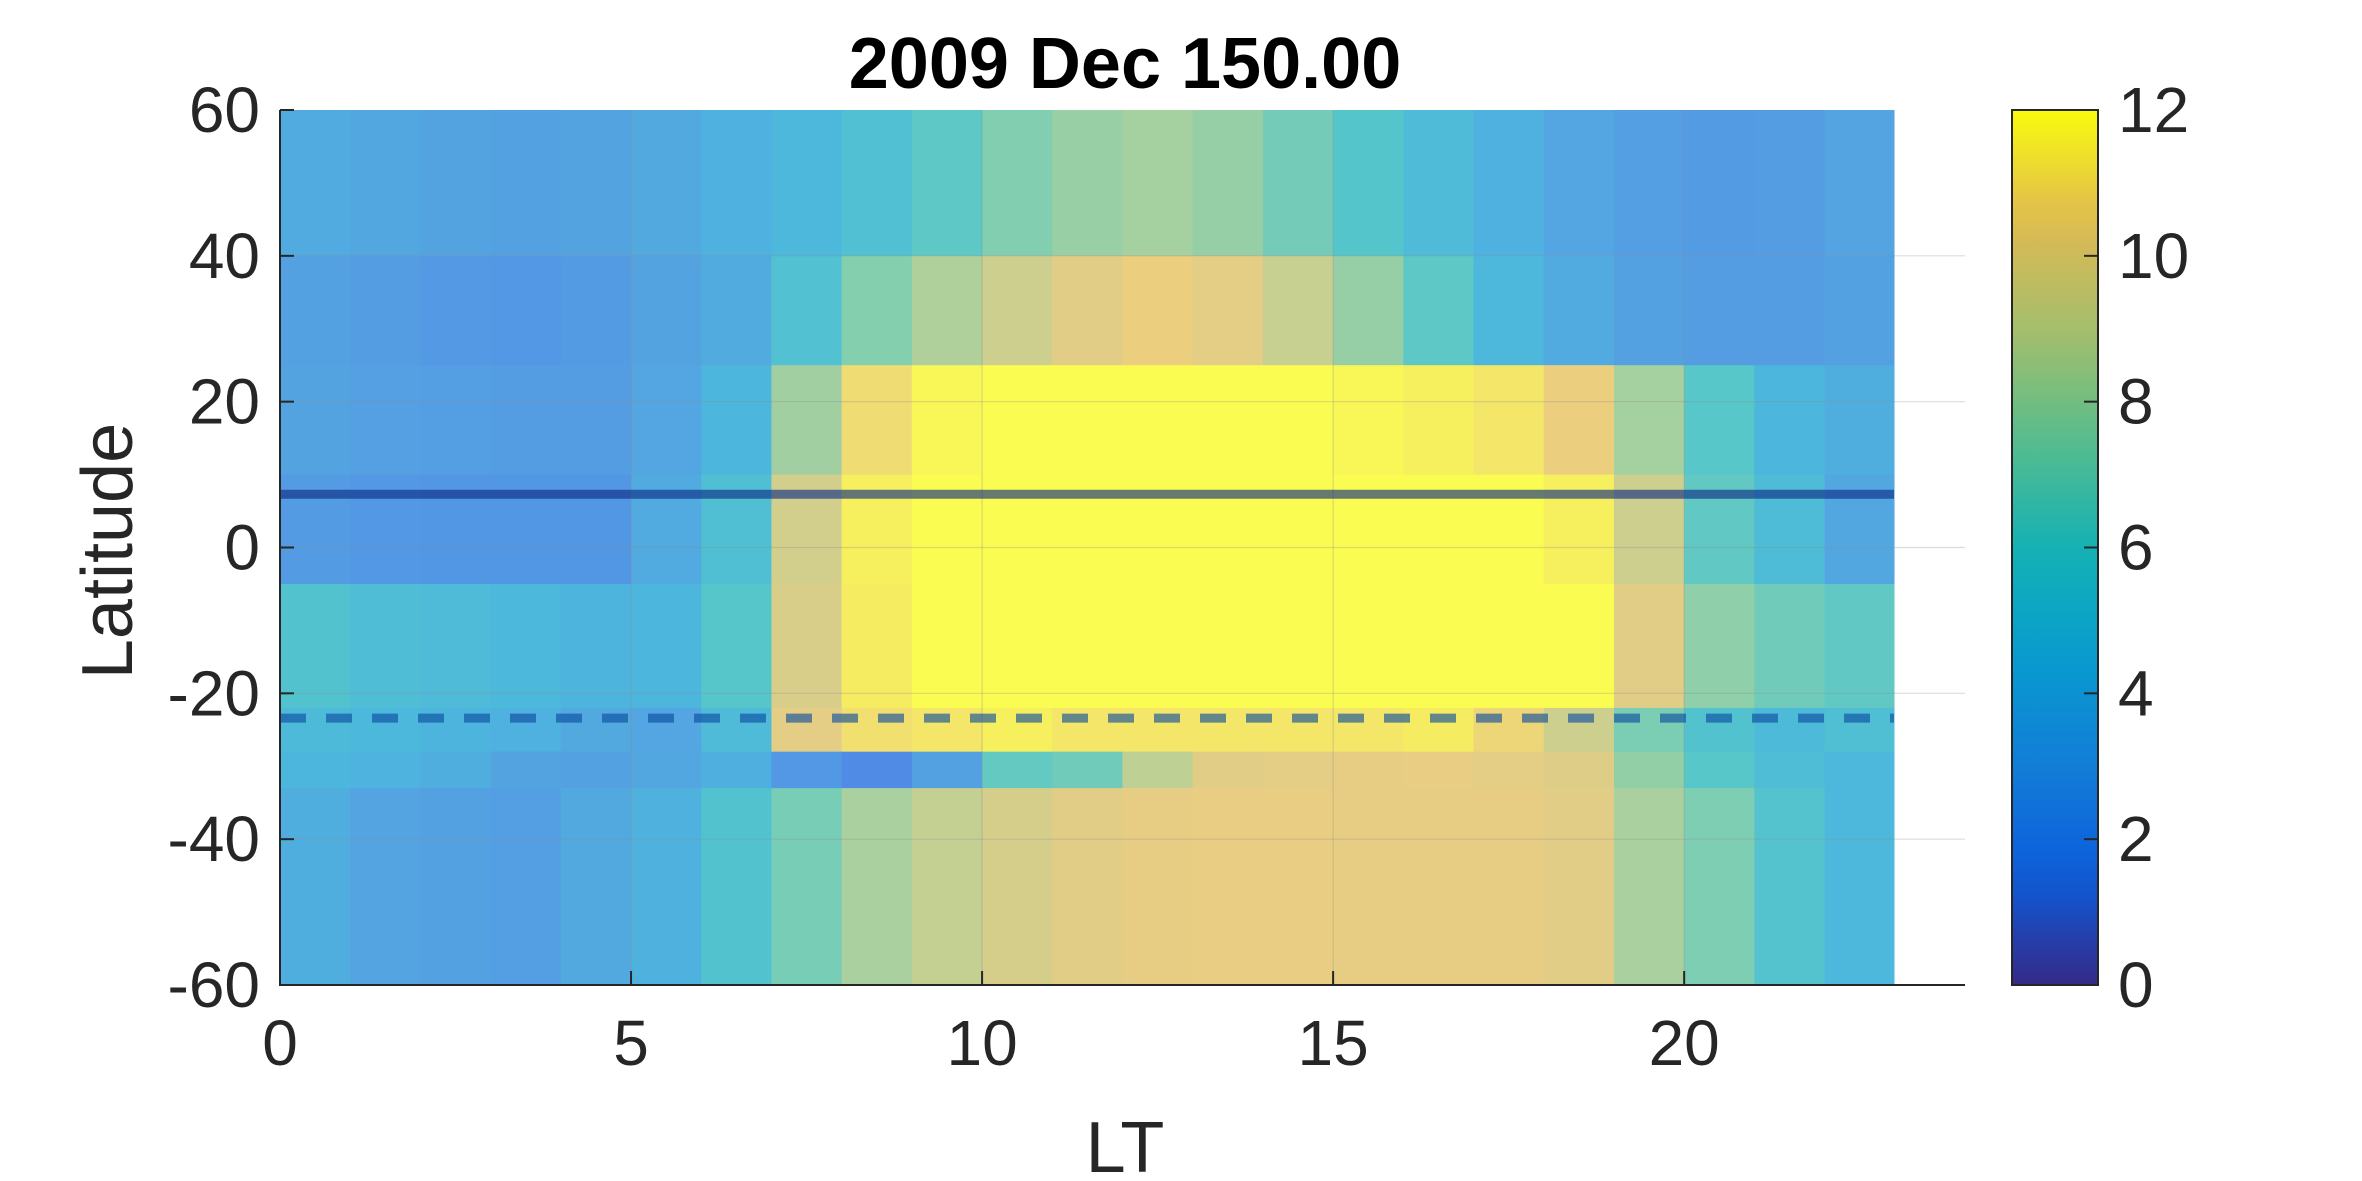  What do you see at coordinates (214, 693) in the screenshot?
I see `y-tick-label: -20` at bounding box center [214, 693].